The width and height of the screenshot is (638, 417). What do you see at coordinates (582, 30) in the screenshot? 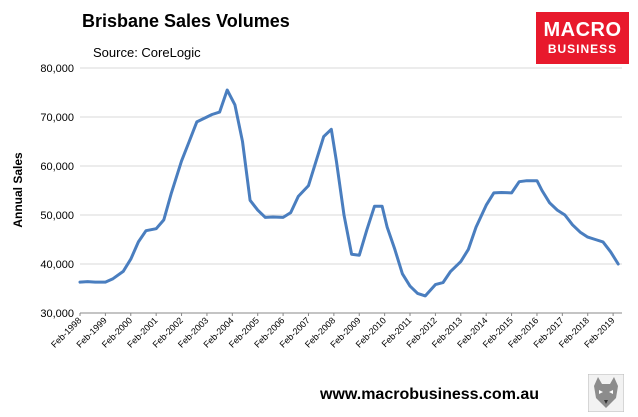
I see `logo-line-1: MACRO` at bounding box center [582, 30].